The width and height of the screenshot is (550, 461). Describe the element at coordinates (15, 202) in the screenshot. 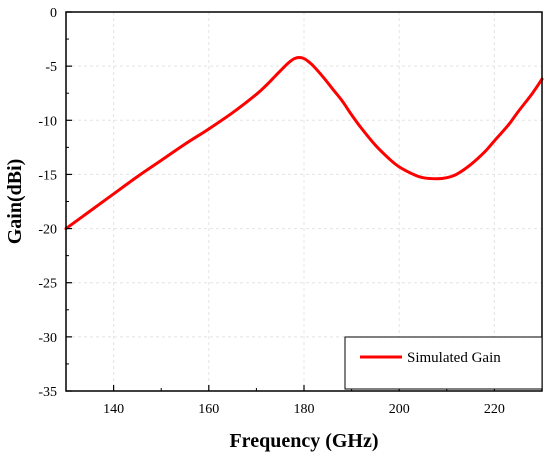

I see `y-axis-title: Gain(dBi)` at that location.